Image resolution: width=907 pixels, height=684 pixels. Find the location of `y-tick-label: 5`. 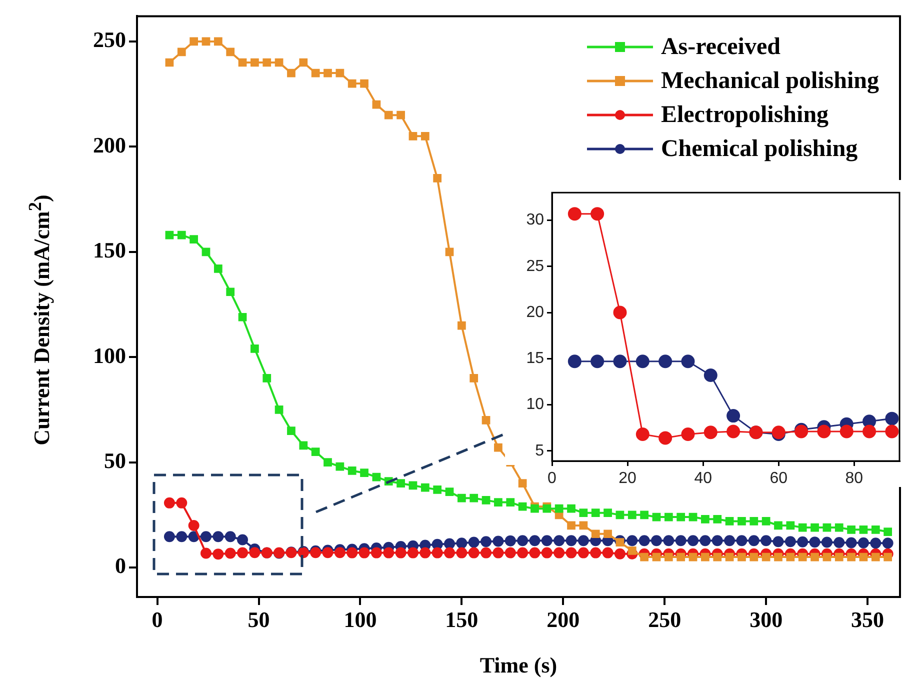

y-tick-label: 5 is located at coordinates (539, 451).